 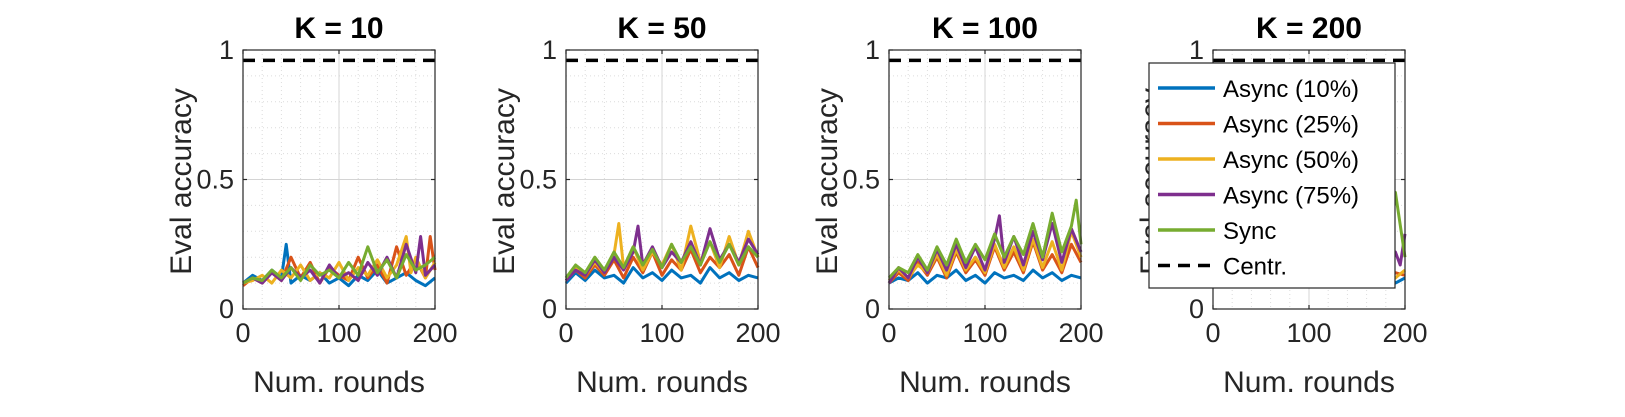 I want to click on legend-label: Async (75%), so click(x=1291, y=196).